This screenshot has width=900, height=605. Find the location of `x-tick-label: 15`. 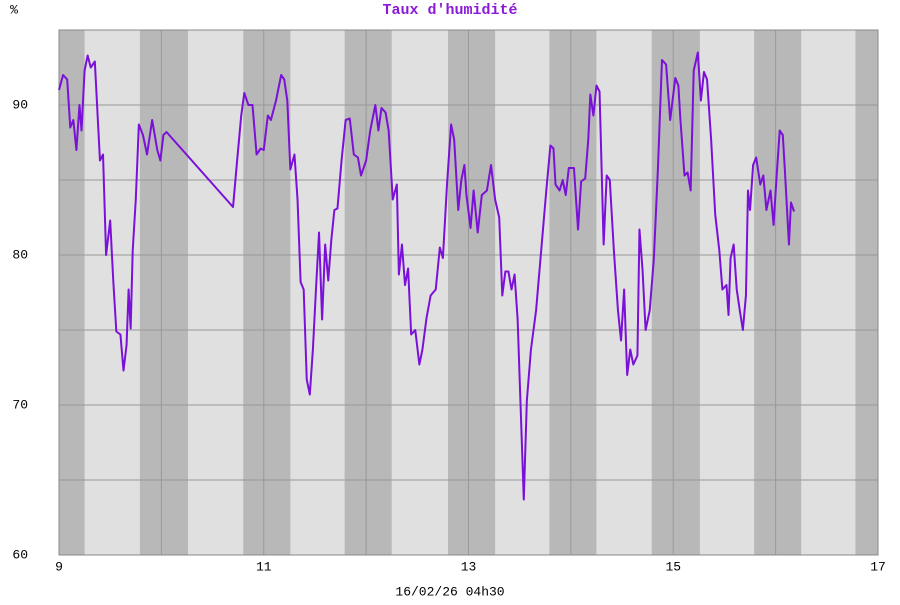

x-tick-label: 15 is located at coordinates (673, 566).